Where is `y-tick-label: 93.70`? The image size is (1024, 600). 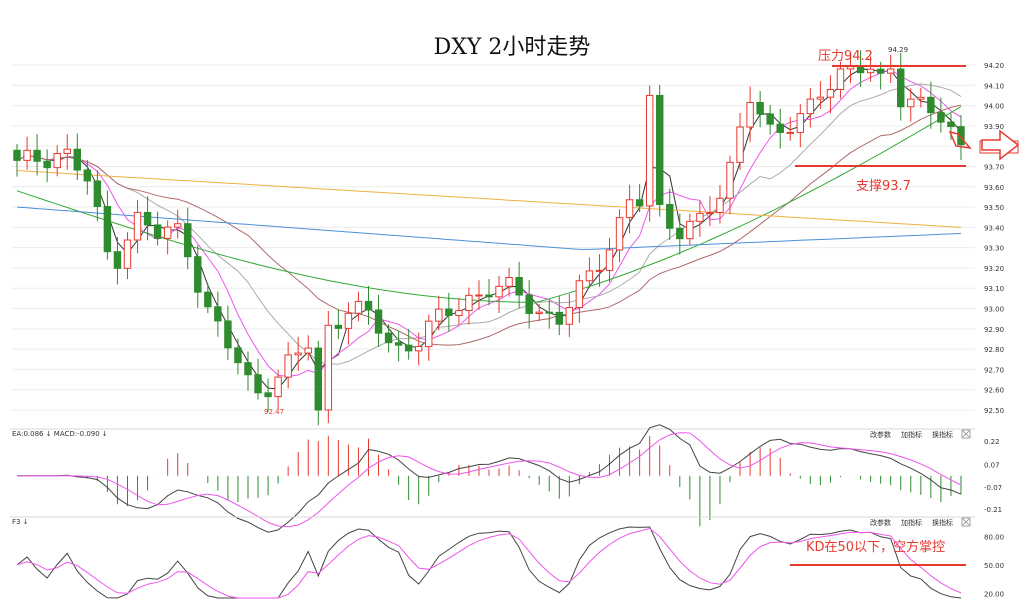
y-tick-label: 93.70 is located at coordinates (994, 167).